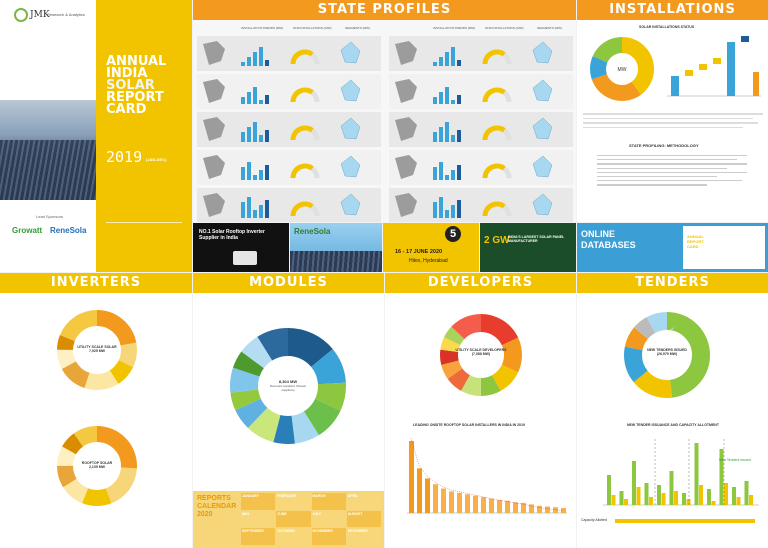 This screenshot has width=768, height=548. Describe the element at coordinates (481, 350) in the screenshot. I see `developers-center-label: UTILITY SCALE DEVELOPERS` at that location.